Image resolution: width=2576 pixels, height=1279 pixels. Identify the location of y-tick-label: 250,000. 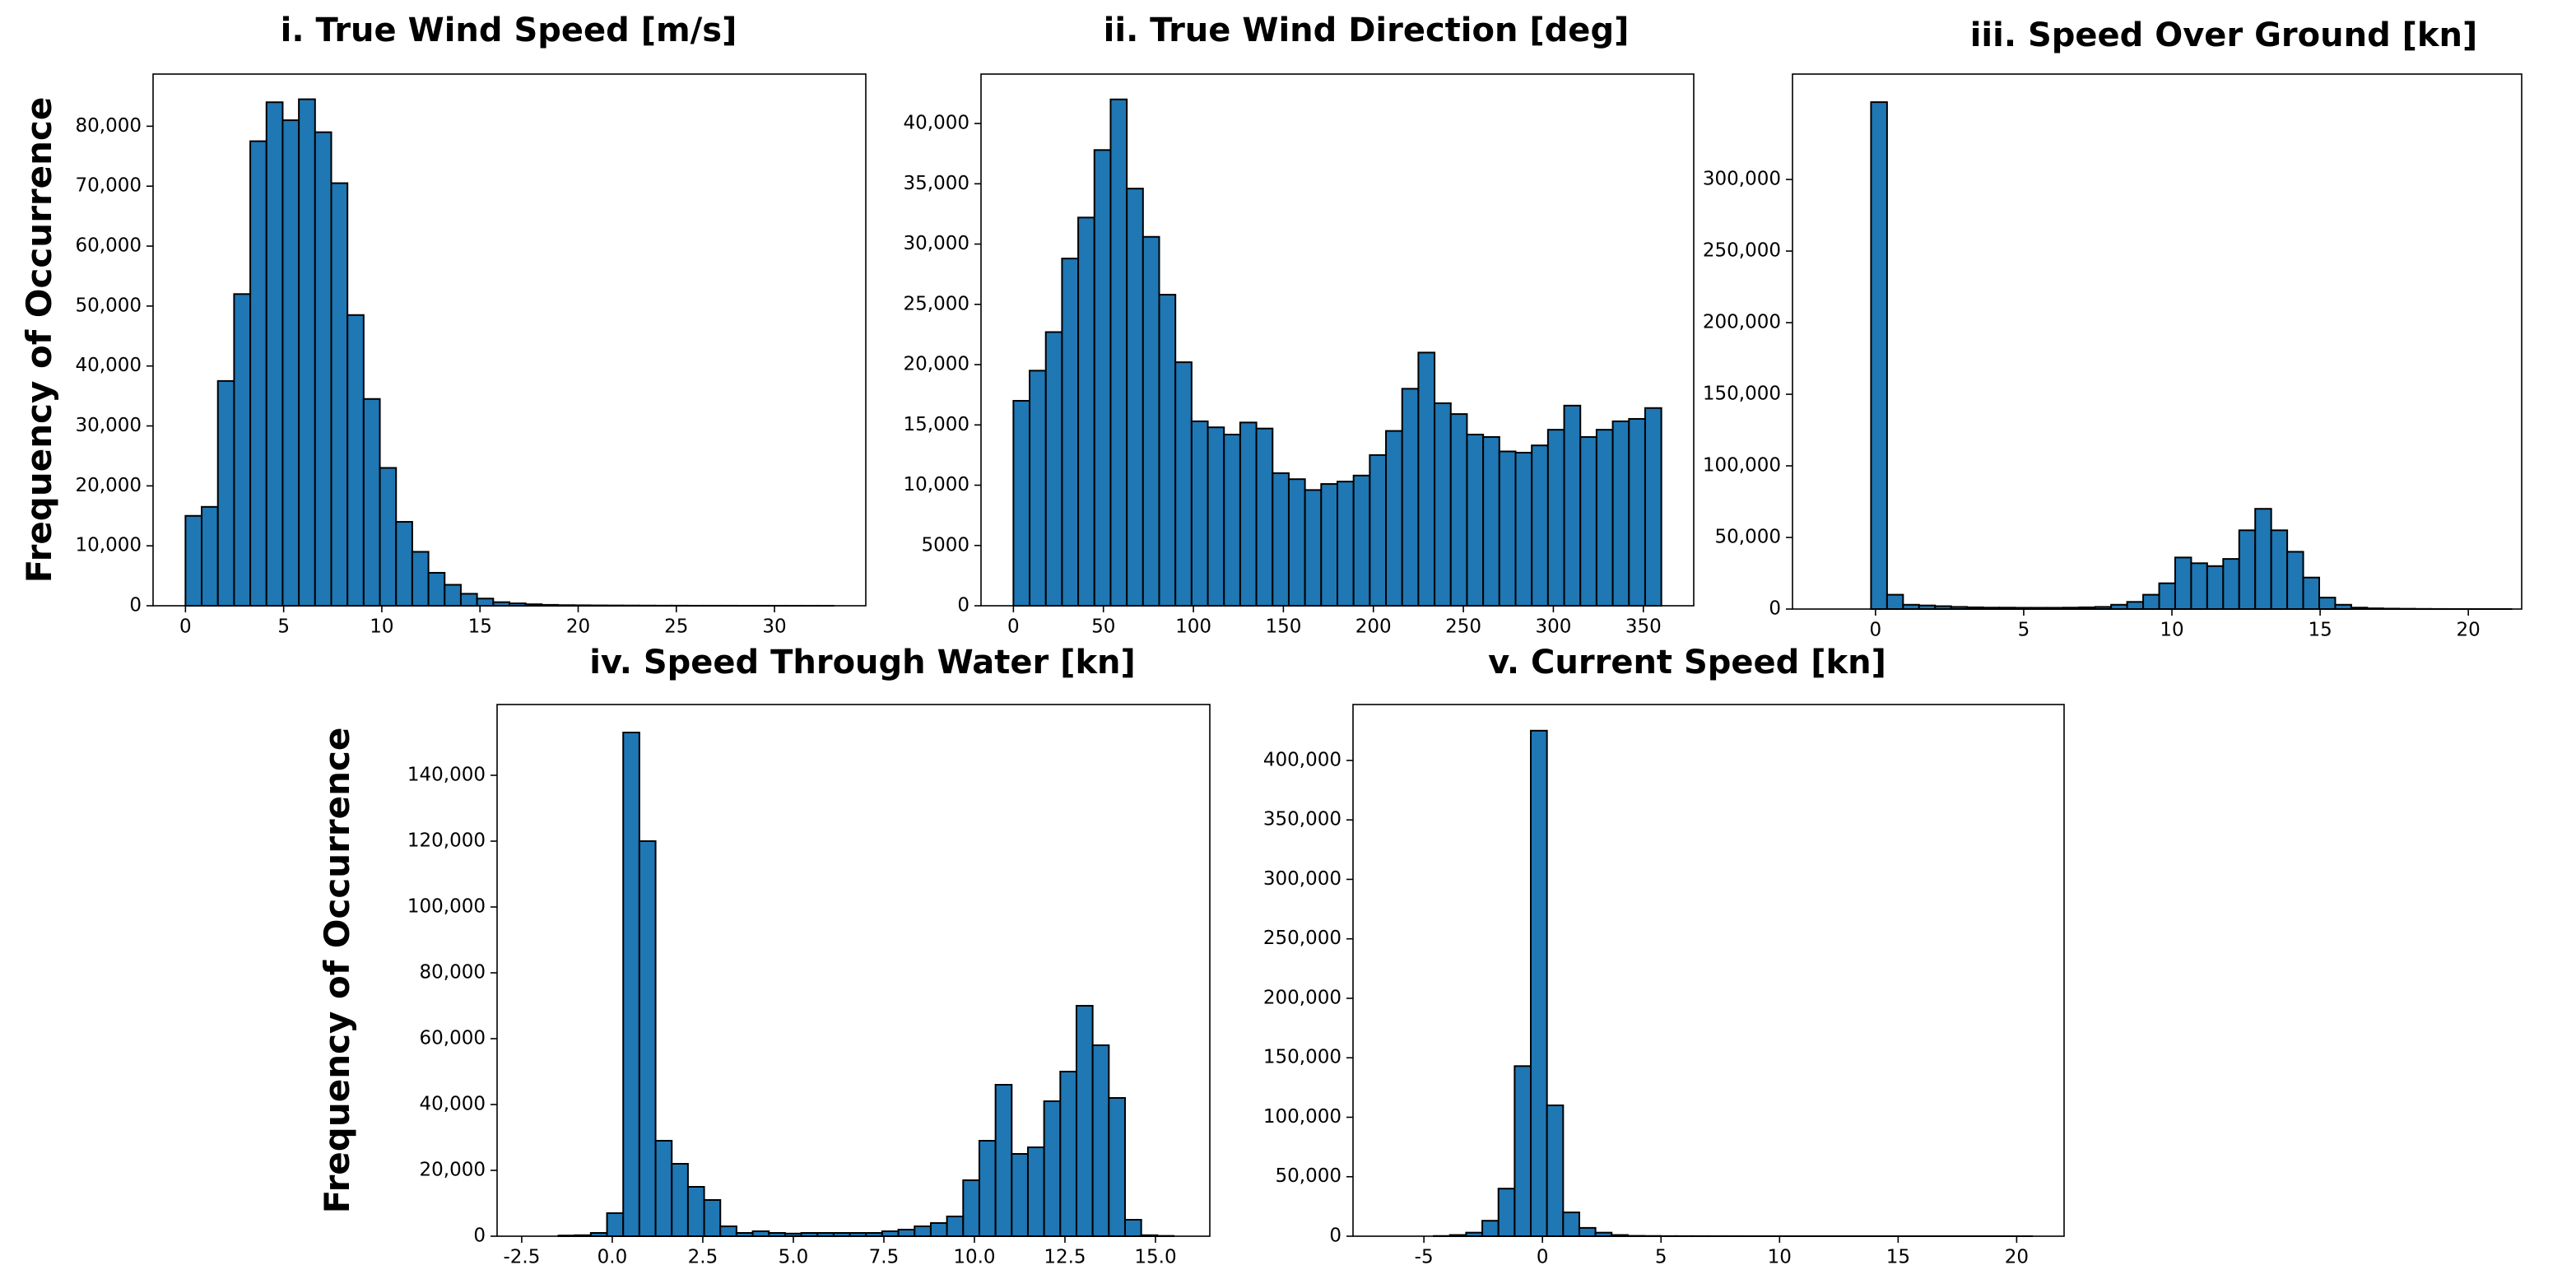
(1742, 251).